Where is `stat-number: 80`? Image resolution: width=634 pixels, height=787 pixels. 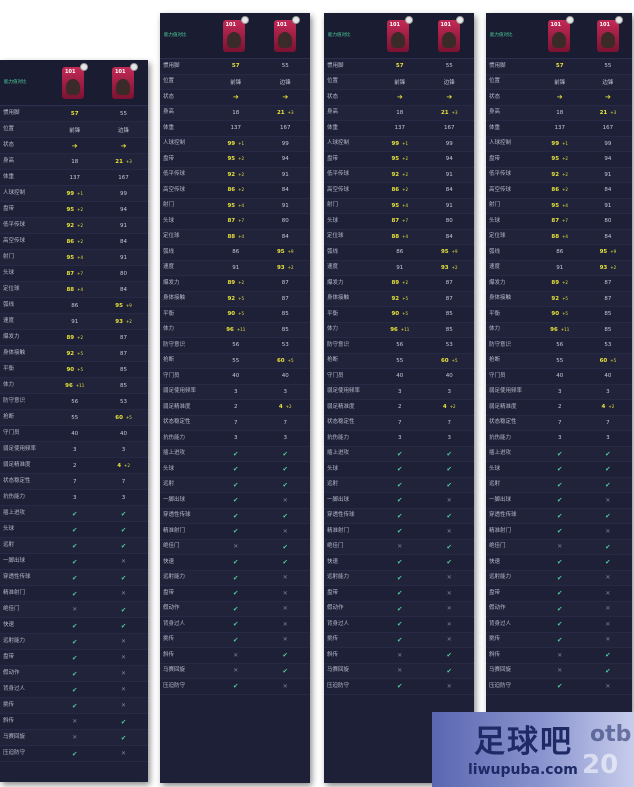
stat-number: 80 is located at coordinates (608, 221).